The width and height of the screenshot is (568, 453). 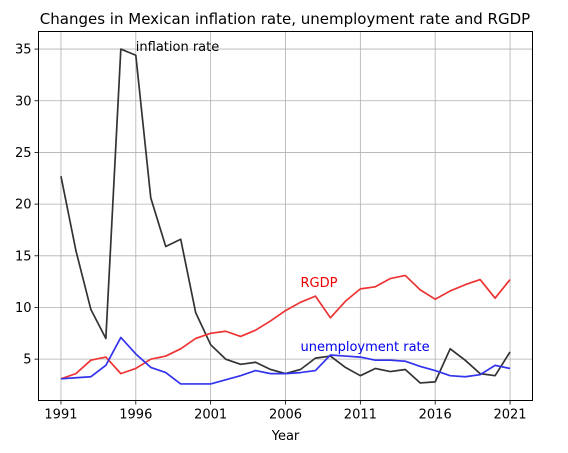 I want to click on annotation-unemployment_label: unemployment rate, so click(x=364, y=347).